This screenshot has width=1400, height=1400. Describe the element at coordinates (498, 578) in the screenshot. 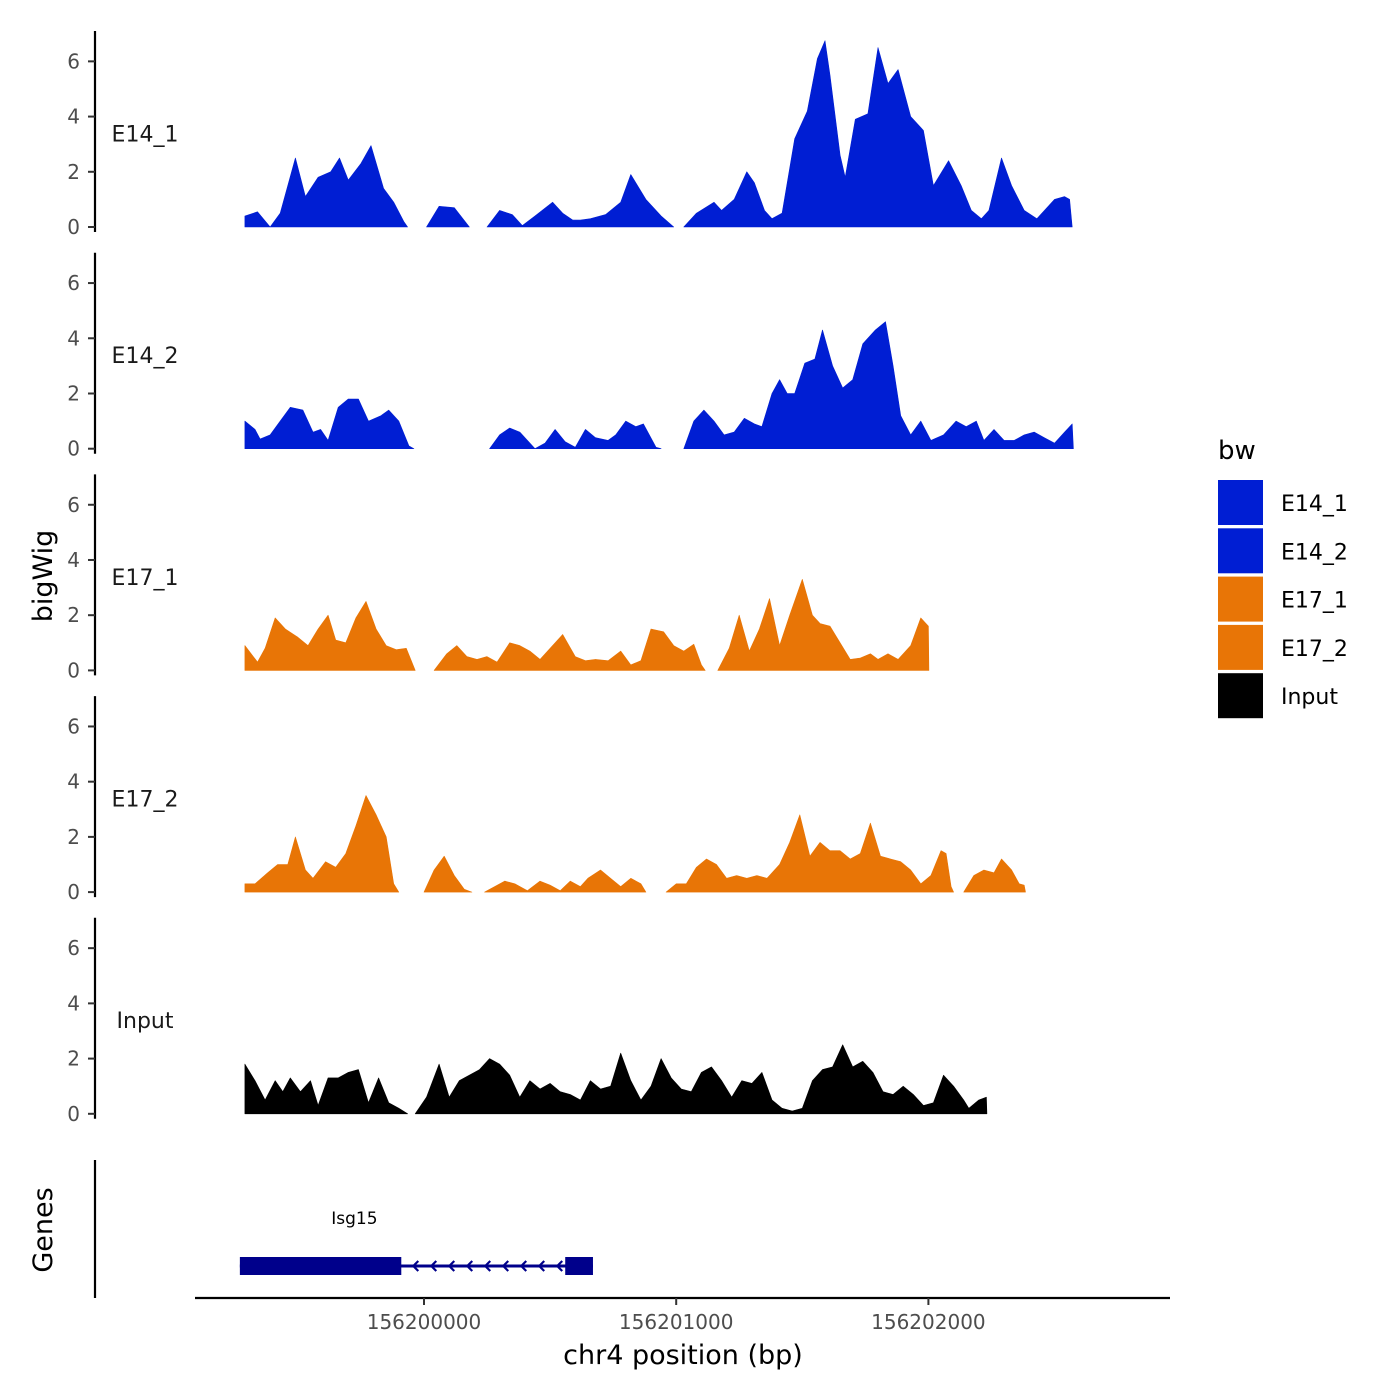

I see `track-panel-E17_1: 0 2 4 6 E17_1` at that location.